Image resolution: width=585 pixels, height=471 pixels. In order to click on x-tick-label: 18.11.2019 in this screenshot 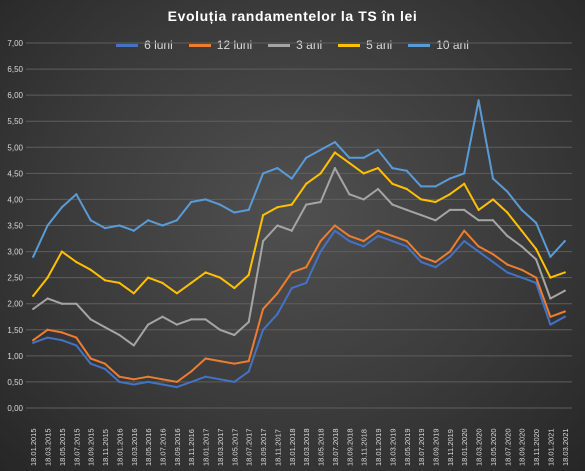, I will do `click(450, 447)`.